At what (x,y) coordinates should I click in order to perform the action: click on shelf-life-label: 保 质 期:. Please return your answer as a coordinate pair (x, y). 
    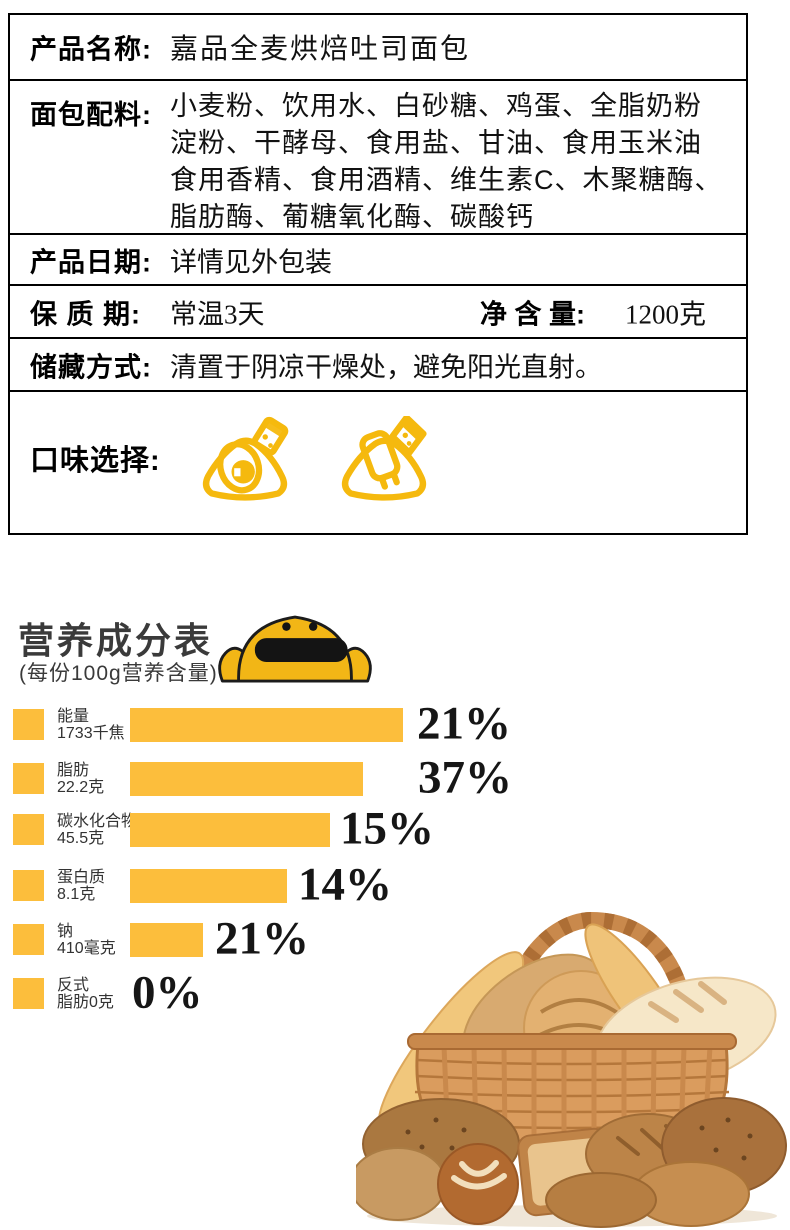
    Looking at the image, I should click on (85, 314).